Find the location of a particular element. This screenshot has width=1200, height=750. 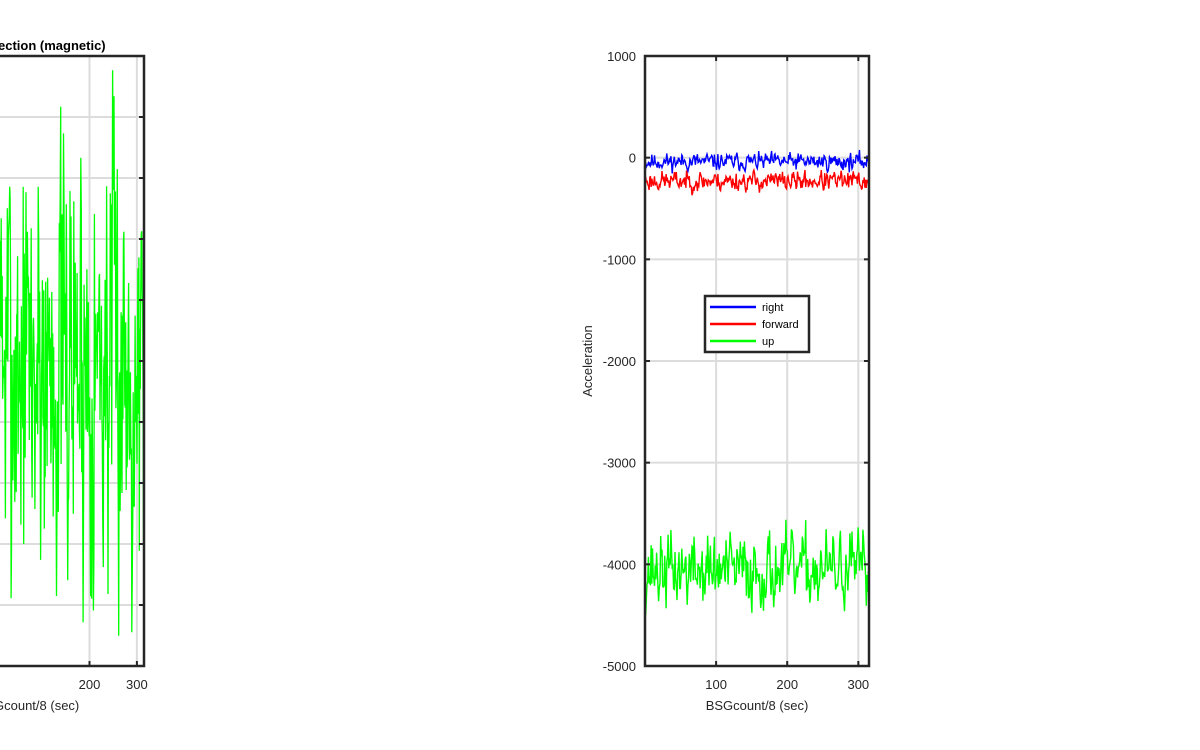

left-x-axis-label: Gcount/8 (sec) is located at coordinates (39, 705).